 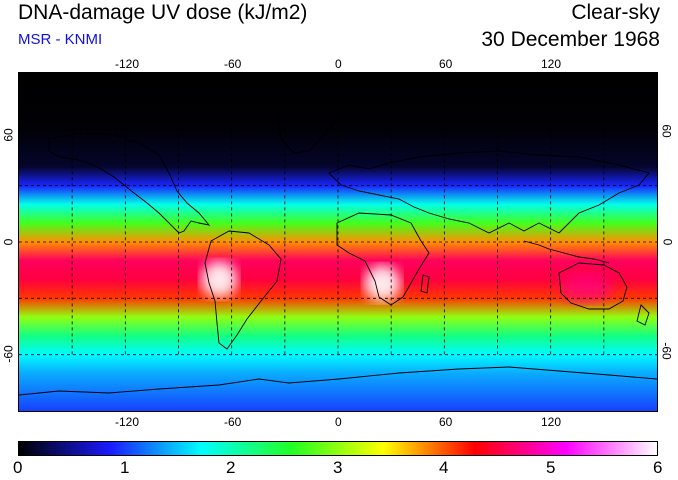 I want to click on map-title: DNA-damage UV dose (kJ/m2), so click(x=163, y=12).